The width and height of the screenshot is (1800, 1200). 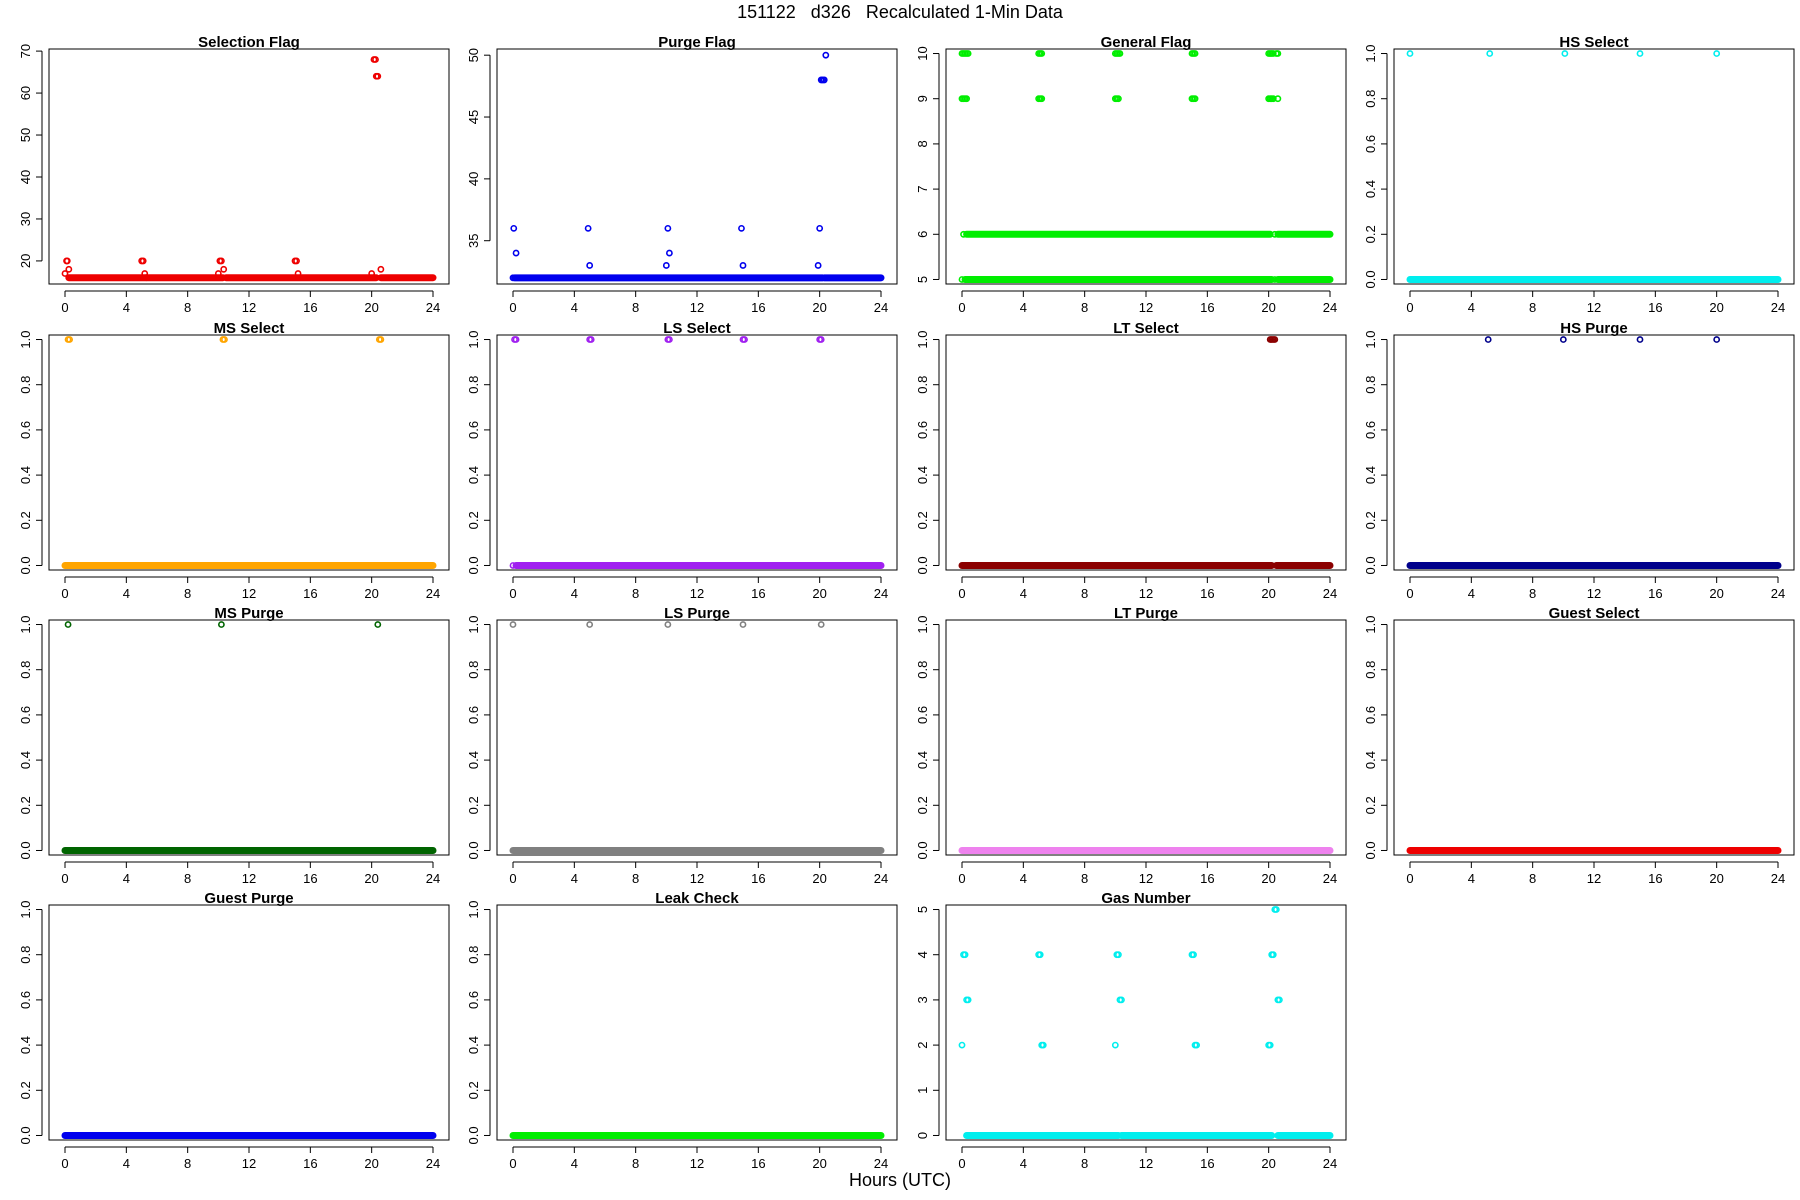 What do you see at coordinates (25, 805) in the screenshot?
I see `y-tick-label: 0.2` at bounding box center [25, 805].